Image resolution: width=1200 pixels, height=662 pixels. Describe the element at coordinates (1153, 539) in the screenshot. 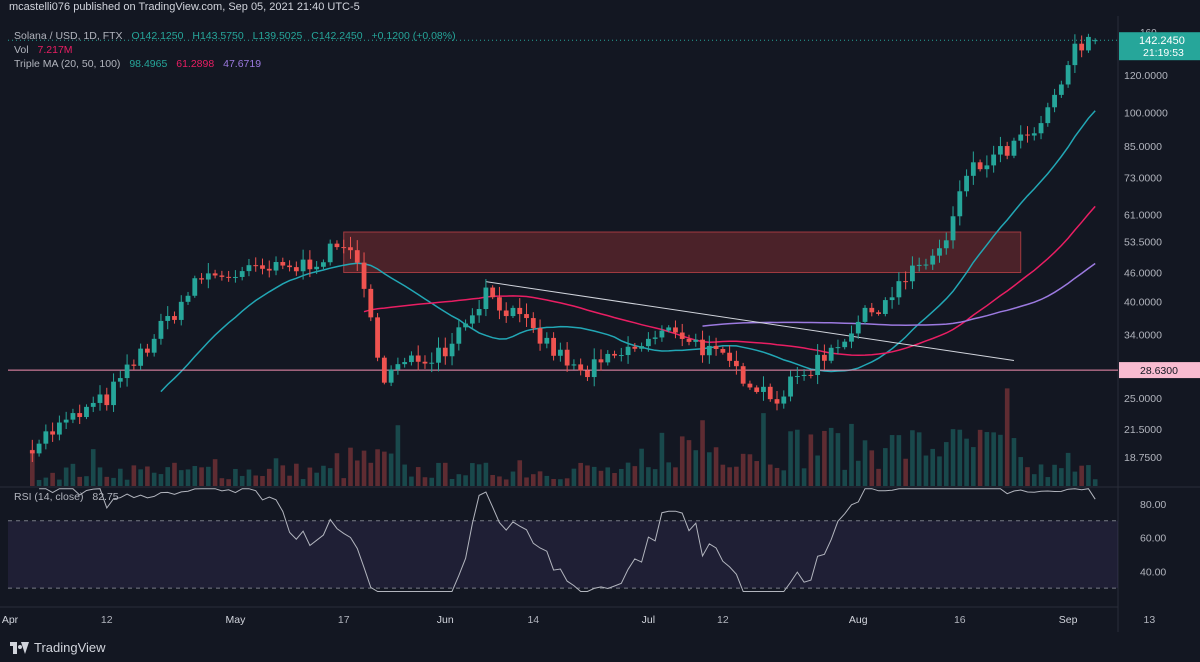

I see `rsi-tick-label: 60.00` at that location.